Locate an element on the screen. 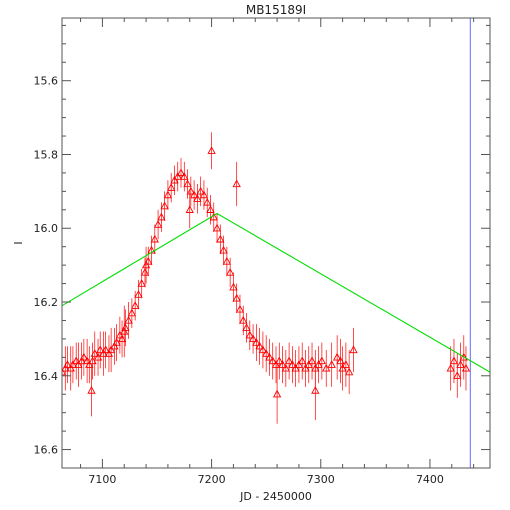  y-tick-label: 16.6 is located at coordinates (46, 450).